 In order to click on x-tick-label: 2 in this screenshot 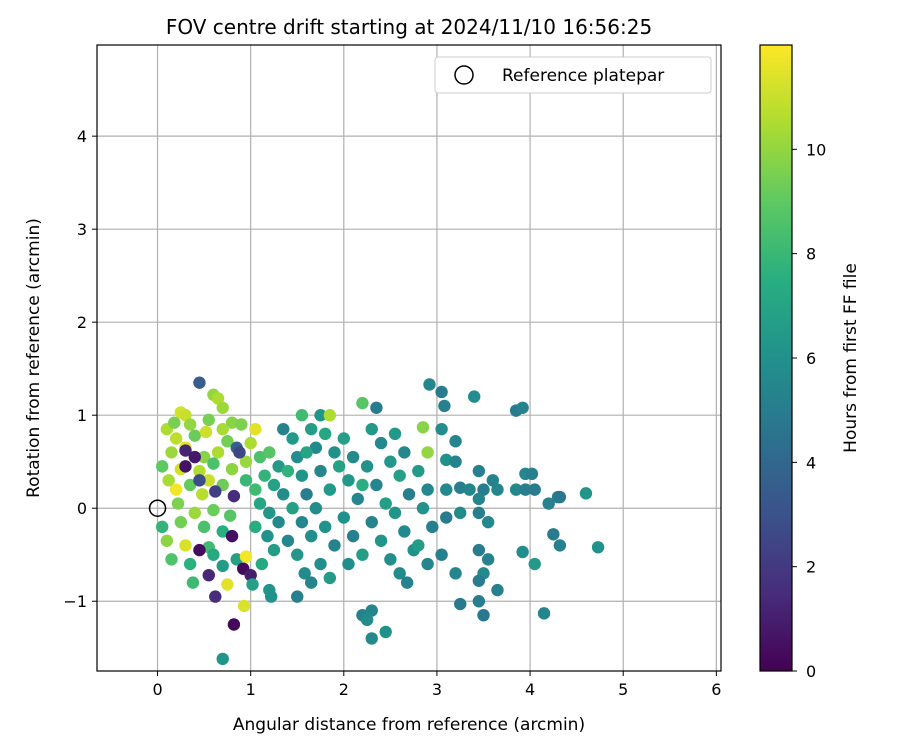, I will do `click(344, 689)`.